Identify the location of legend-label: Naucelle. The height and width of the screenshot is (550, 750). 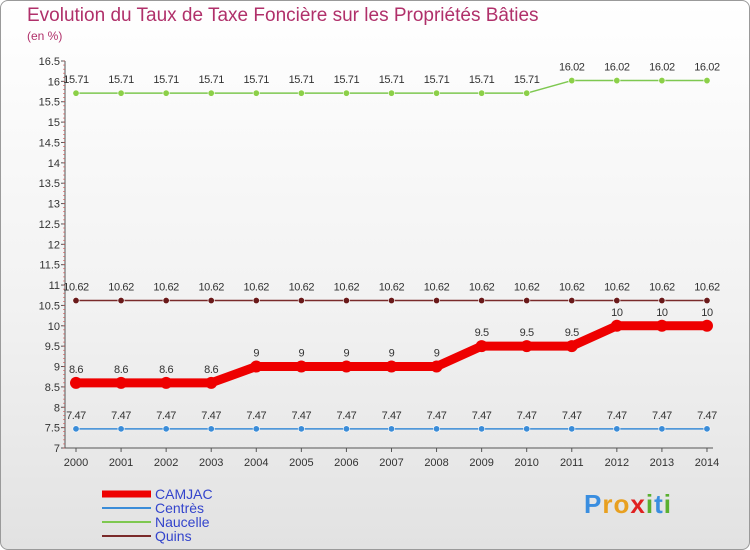
(182, 522).